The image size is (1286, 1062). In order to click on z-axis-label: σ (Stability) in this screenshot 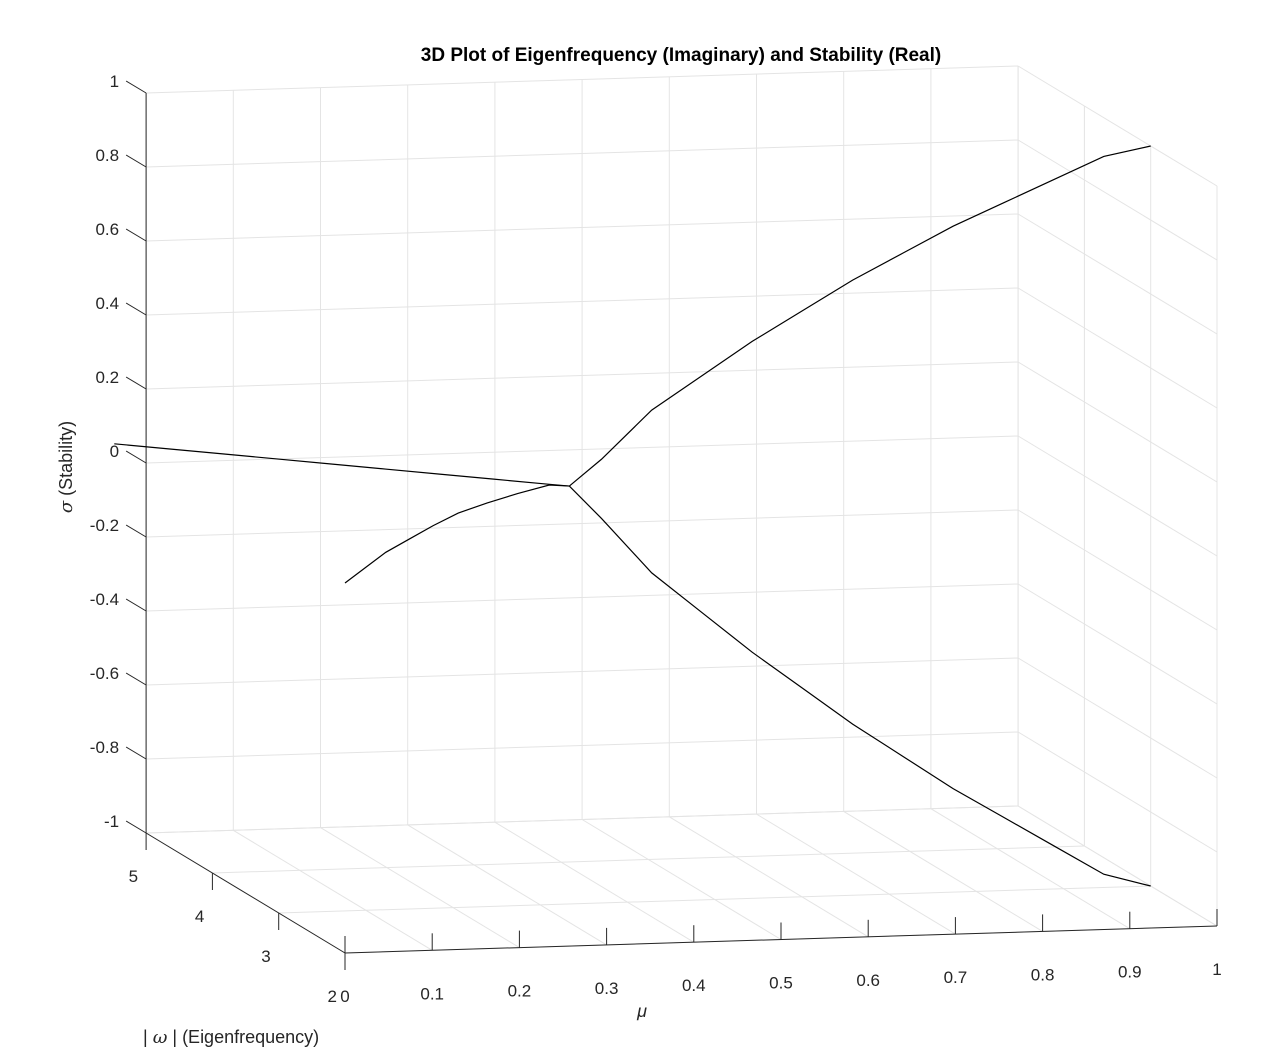, I will do `click(66, 467)`.